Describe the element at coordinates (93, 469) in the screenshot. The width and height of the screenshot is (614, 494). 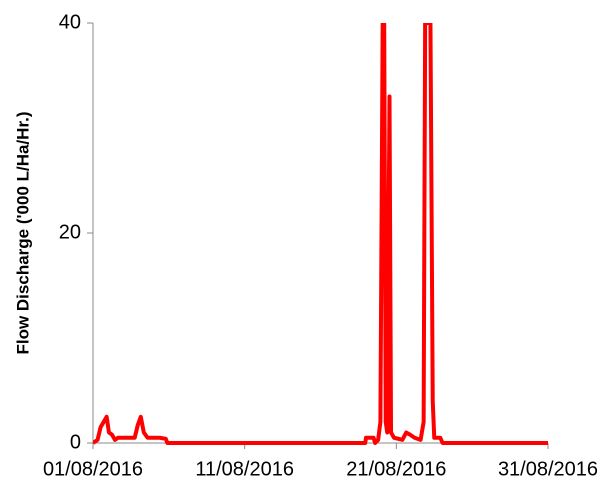
I see `x-tick-label: 01/08/2016` at that location.